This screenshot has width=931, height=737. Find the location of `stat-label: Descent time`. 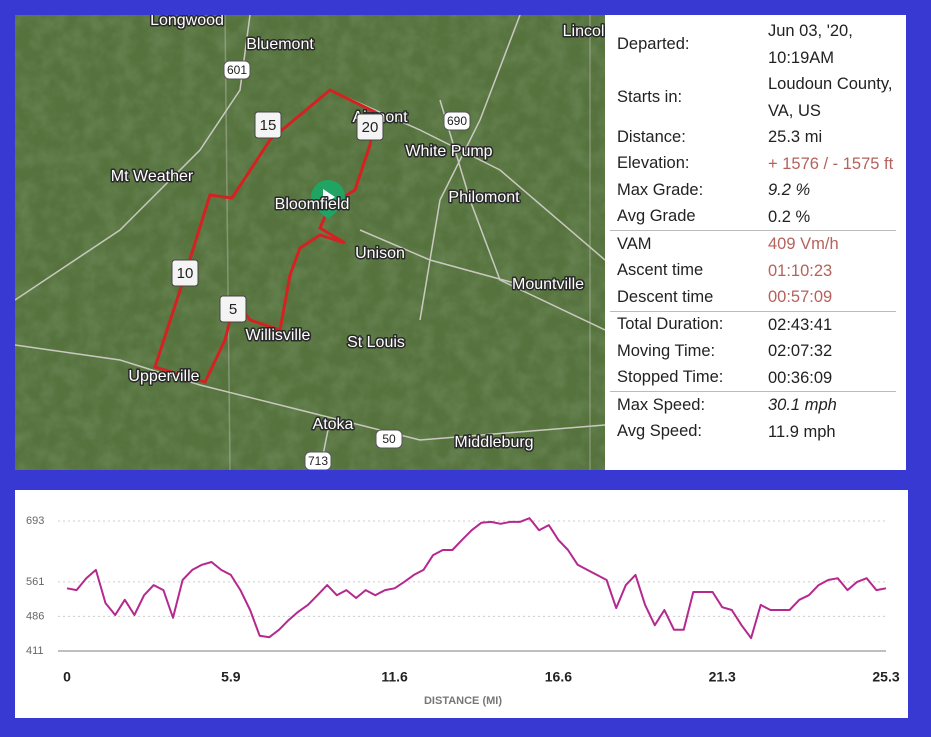

stat-label: Descent time is located at coordinates (665, 296).